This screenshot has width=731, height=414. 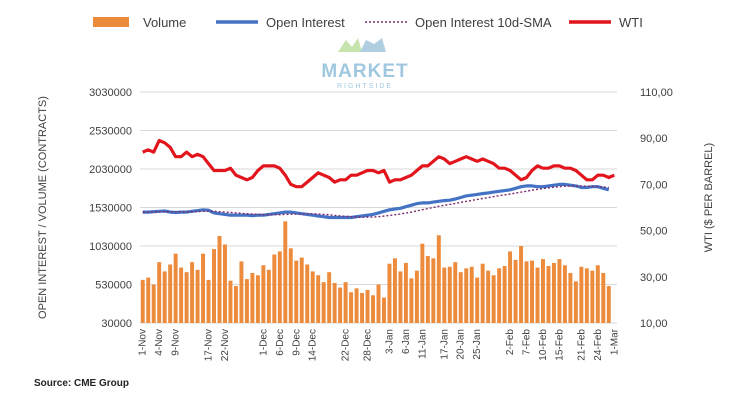 I want to click on y-left-tick-label: 3030000, so click(x=110, y=93).